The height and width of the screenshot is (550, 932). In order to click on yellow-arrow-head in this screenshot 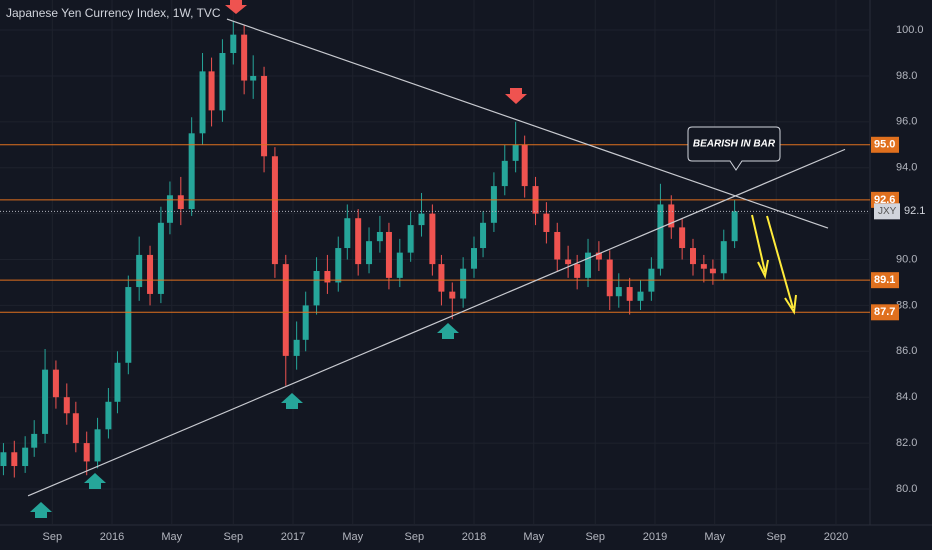, I will do `click(763, 269)`.